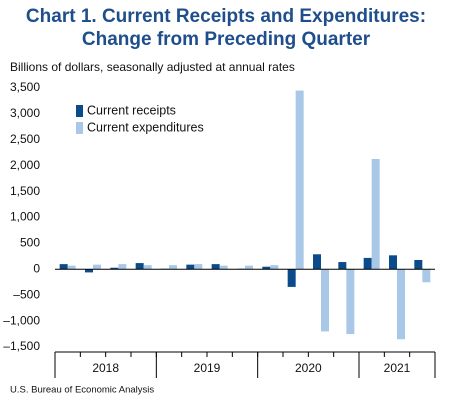 The width and height of the screenshot is (452, 400). Describe the element at coordinates (226, 39) in the screenshot. I see `chart-title: Change from Preceding Quarter` at that location.